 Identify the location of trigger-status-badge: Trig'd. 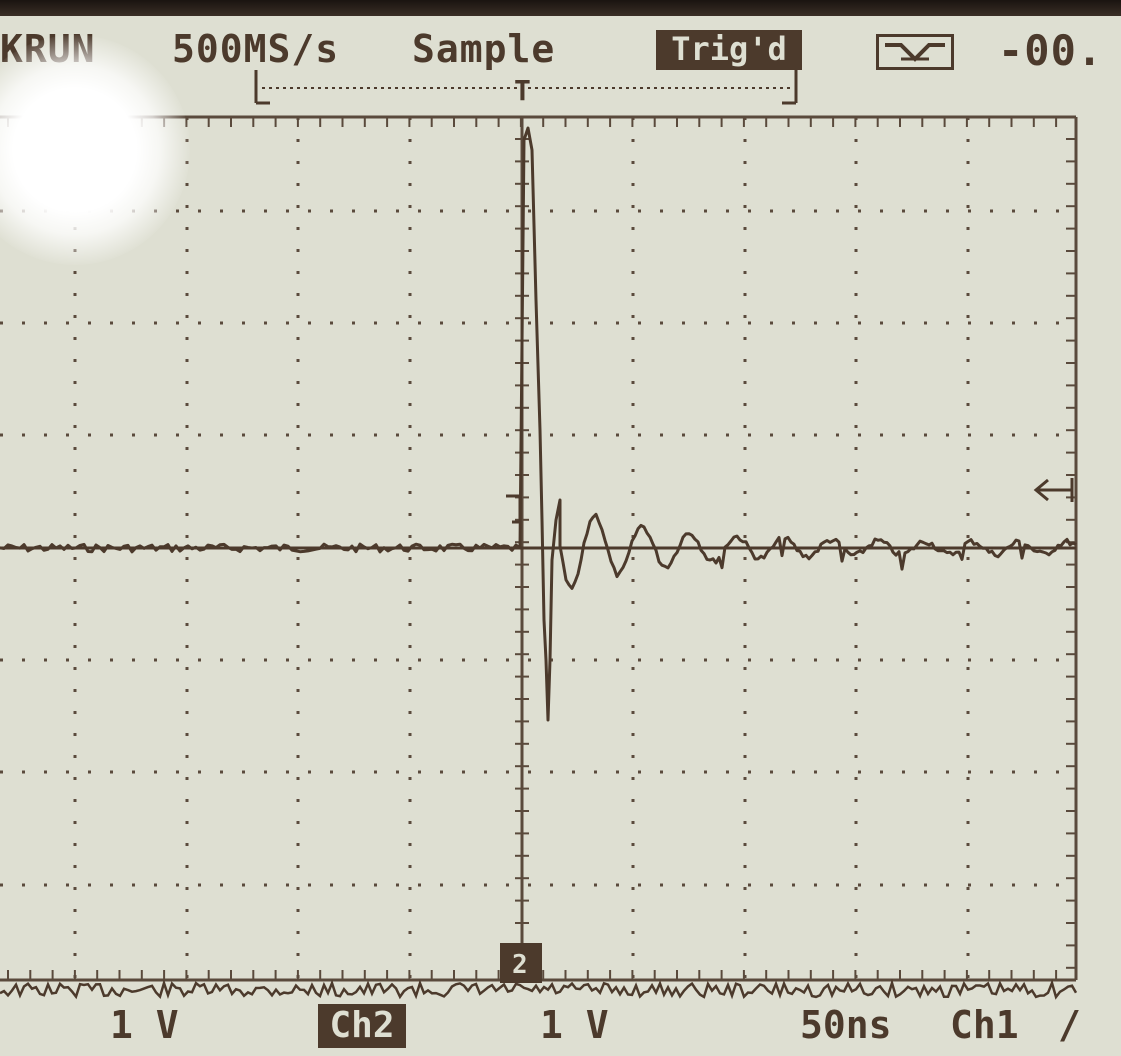
(729, 50).